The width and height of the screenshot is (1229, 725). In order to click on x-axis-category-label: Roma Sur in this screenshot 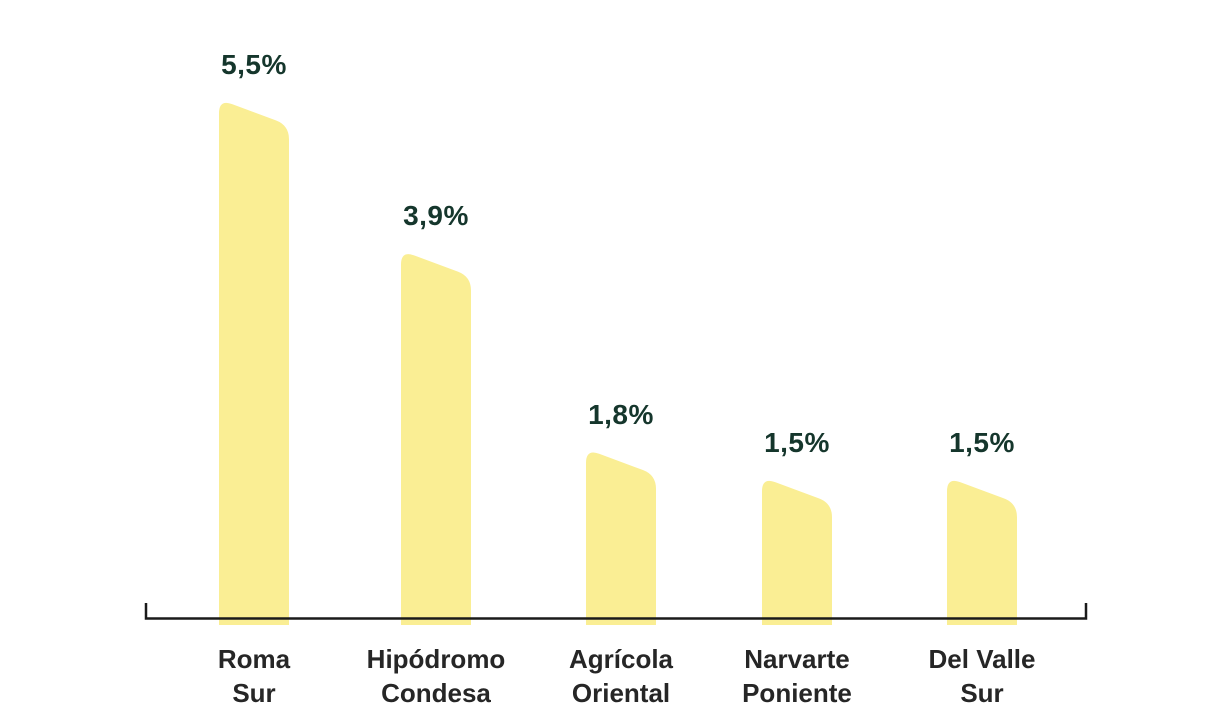, I will do `click(254, 676)`.